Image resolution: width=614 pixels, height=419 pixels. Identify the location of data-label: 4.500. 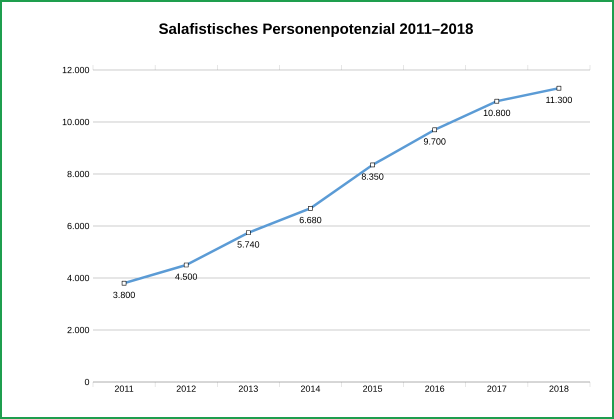
(186, 277).